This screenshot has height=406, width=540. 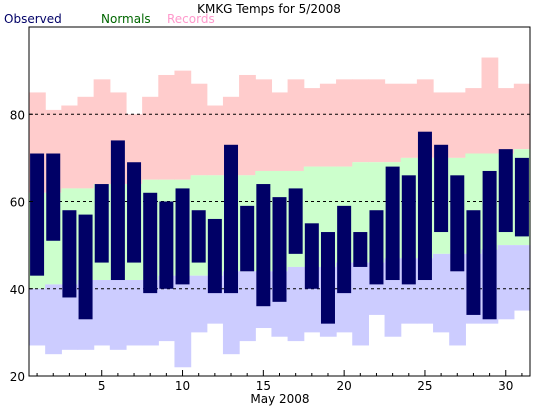 What do you see at coordinates (17, 290) in the screenshot?
I see `y-tick-label: 40` at bounding box center [17, 290].